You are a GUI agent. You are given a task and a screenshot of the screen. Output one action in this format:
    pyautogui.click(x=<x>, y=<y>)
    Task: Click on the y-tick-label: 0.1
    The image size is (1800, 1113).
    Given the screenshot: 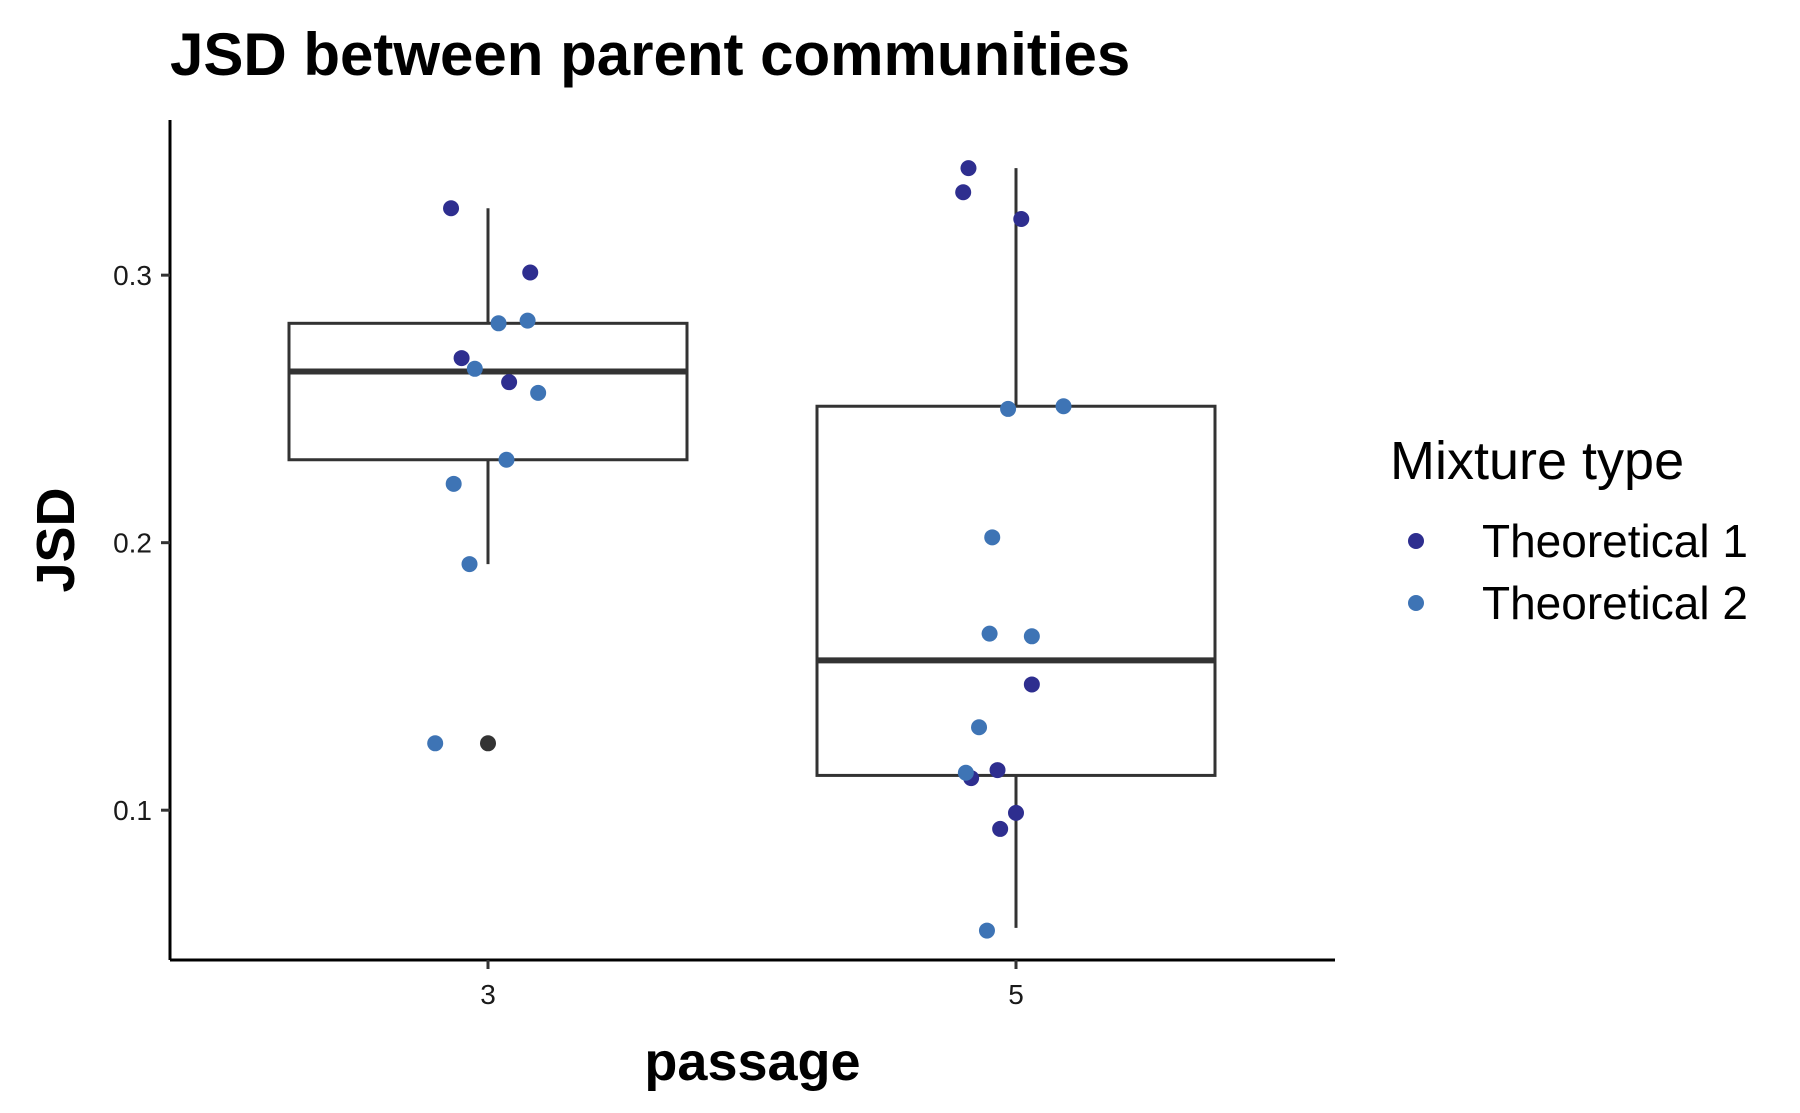 What is the action you would take?
    pyautogui.click(x=132, y=810)
    